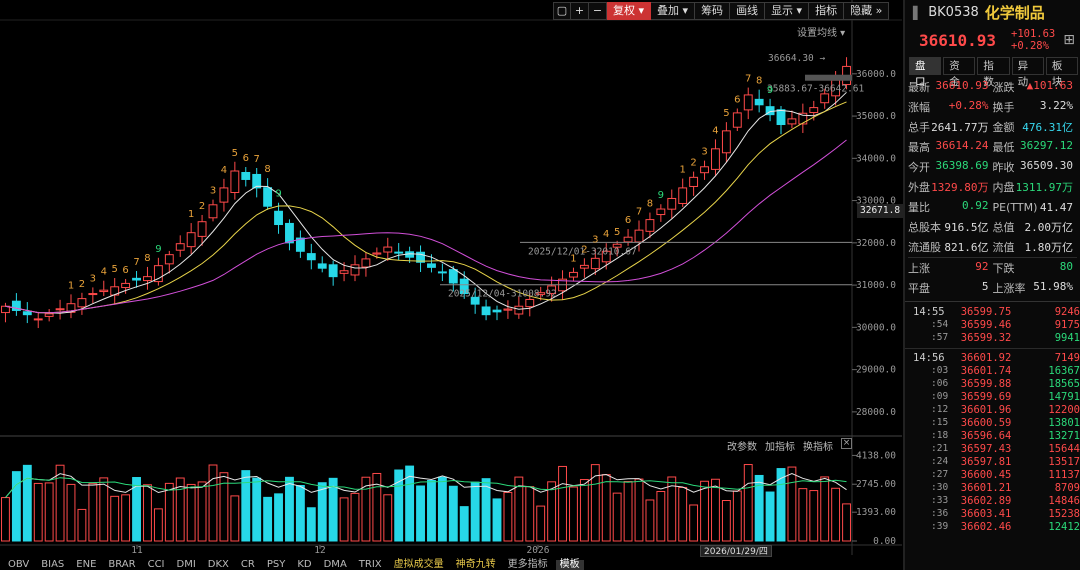  I want to click on indicator-tab: CR, so click(247, 564).